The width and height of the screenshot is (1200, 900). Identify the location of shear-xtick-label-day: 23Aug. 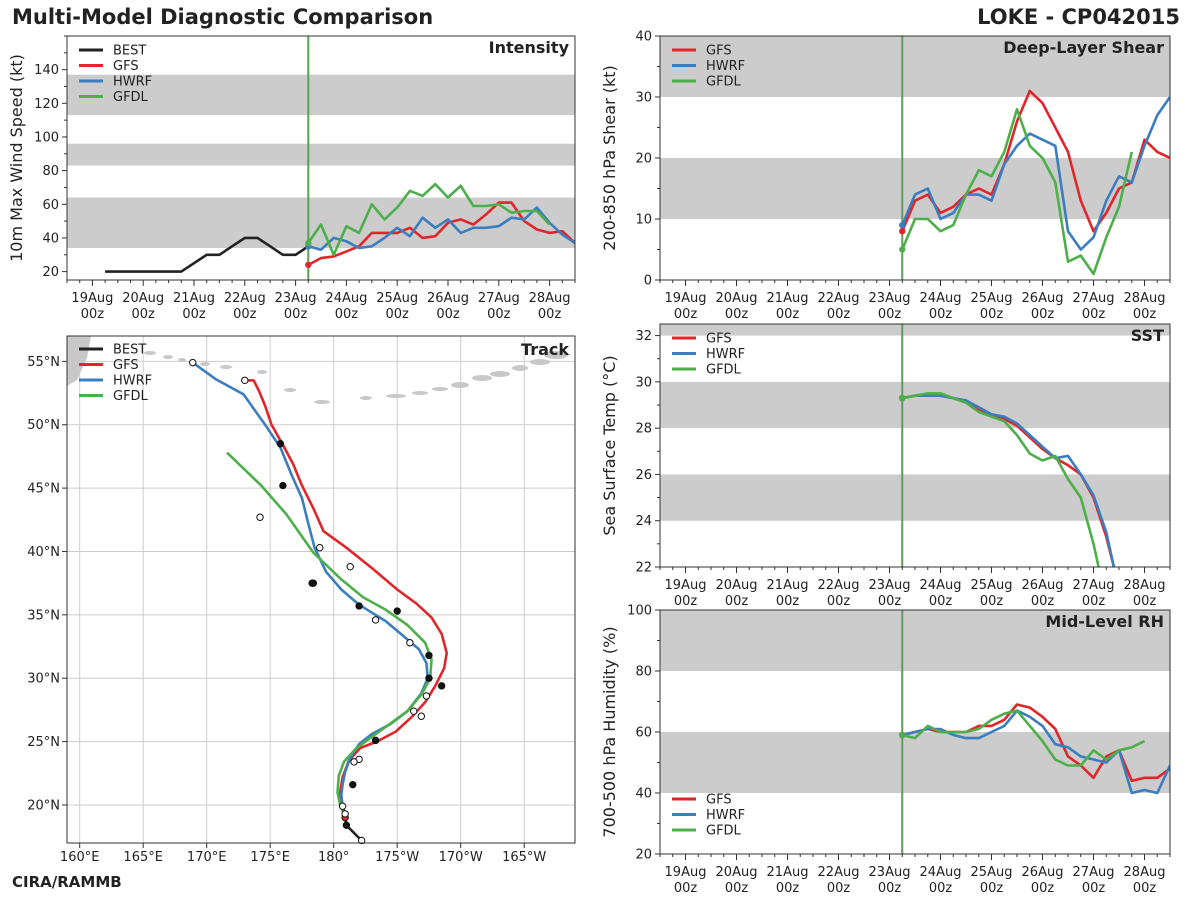
(890, 298).